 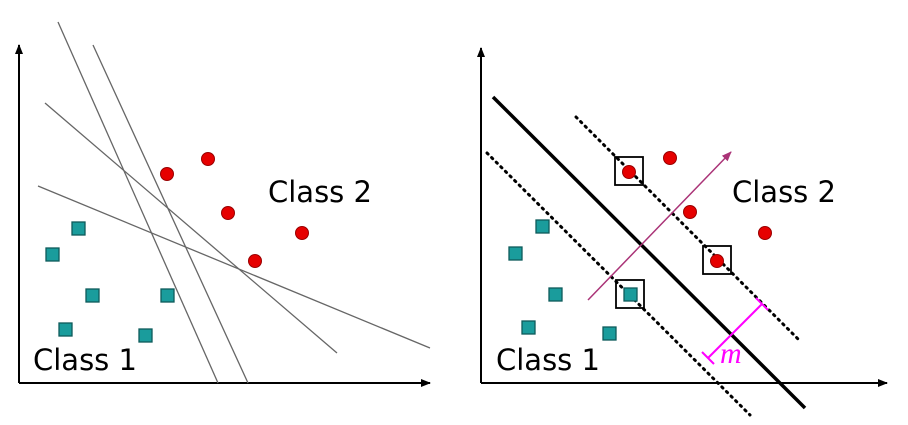 What do you see at coordinates (110, 282) in the screenshot?
I see `left-class1-points` at bounding box center [110, 282].